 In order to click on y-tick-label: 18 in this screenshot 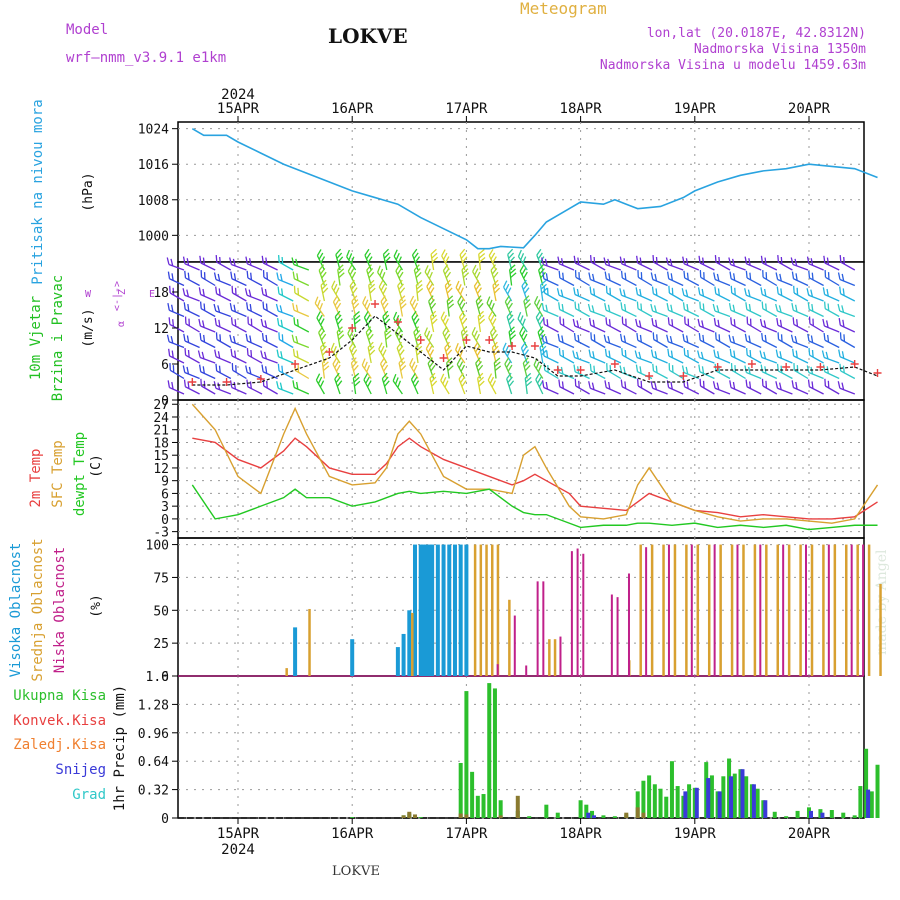, I will do `click(161, 293)`.